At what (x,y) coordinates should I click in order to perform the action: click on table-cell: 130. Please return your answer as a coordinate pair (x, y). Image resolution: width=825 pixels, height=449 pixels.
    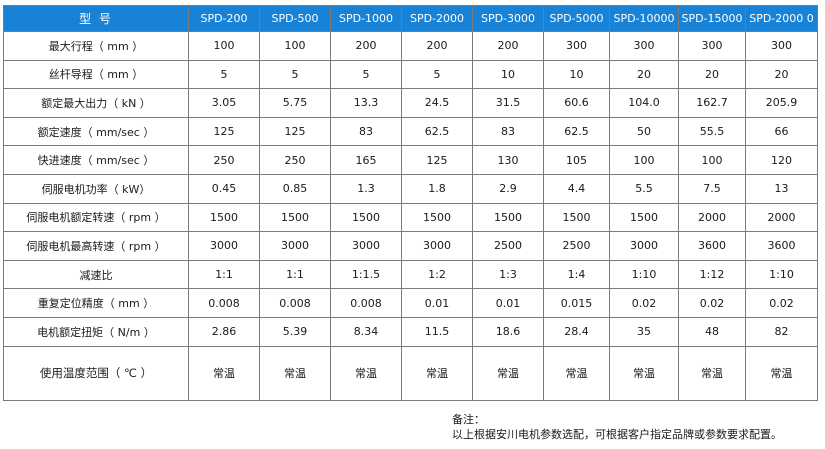
    Looking at the image, I should click on (508, 160).